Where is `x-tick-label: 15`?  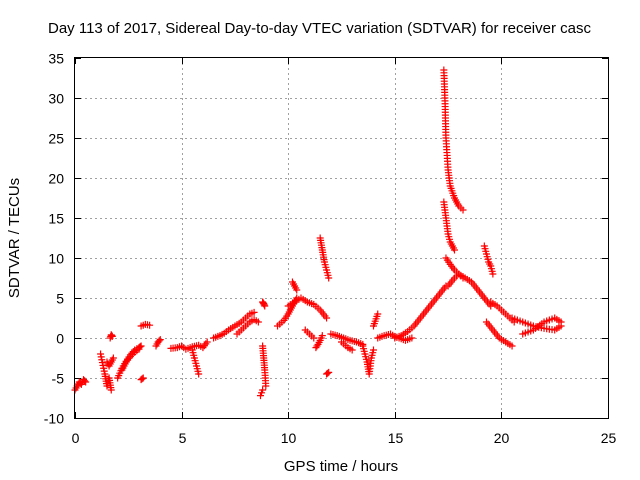 x-tick-label: 15 is located at coordinates (396, 438).